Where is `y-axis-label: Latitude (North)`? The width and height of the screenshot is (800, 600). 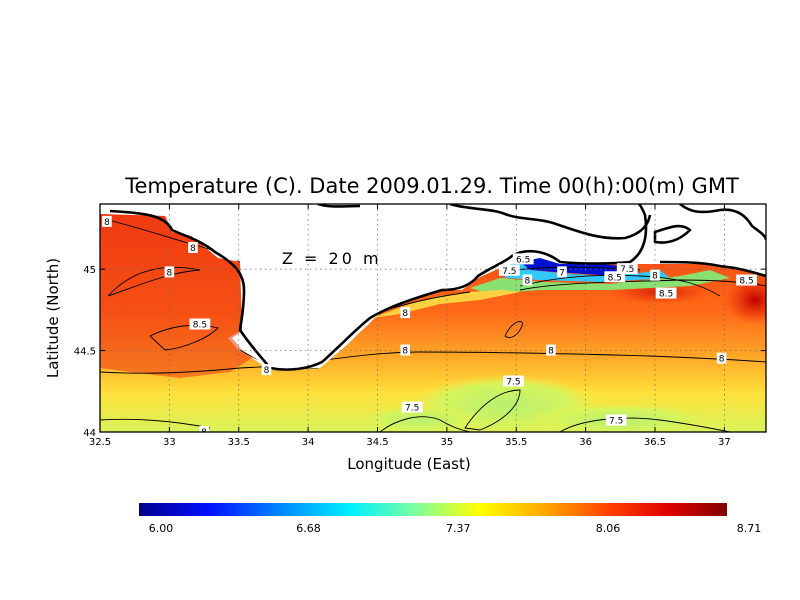 y-axis-label: Latitude (North) is located at coordinates (53, 318).